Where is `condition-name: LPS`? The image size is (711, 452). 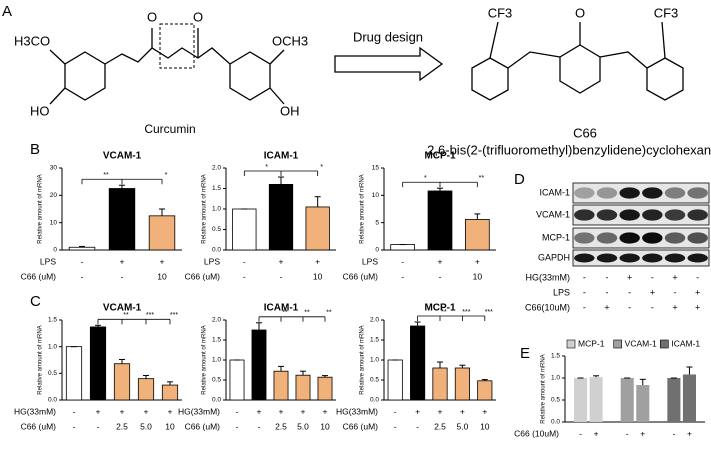
condition-name: LPS is located at coordinates (561, 292).